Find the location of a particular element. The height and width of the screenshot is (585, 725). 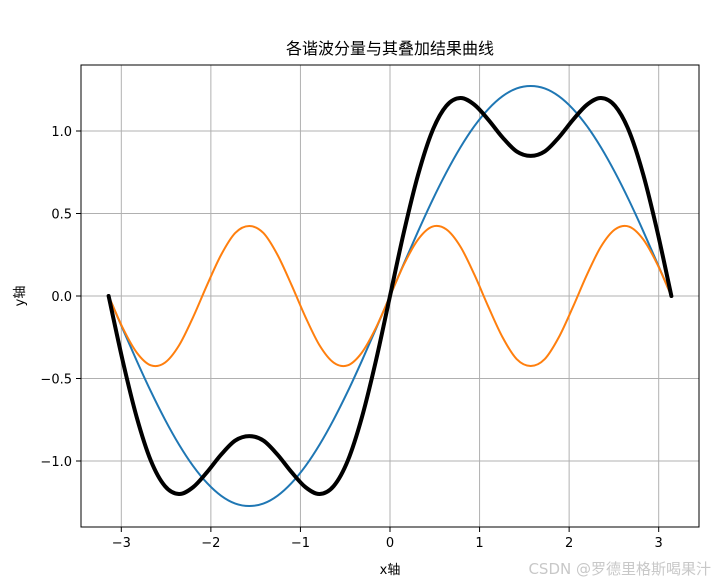

watermark: CSDN @罗德里格斯喝果汁 is located at coordinates (619, 569).